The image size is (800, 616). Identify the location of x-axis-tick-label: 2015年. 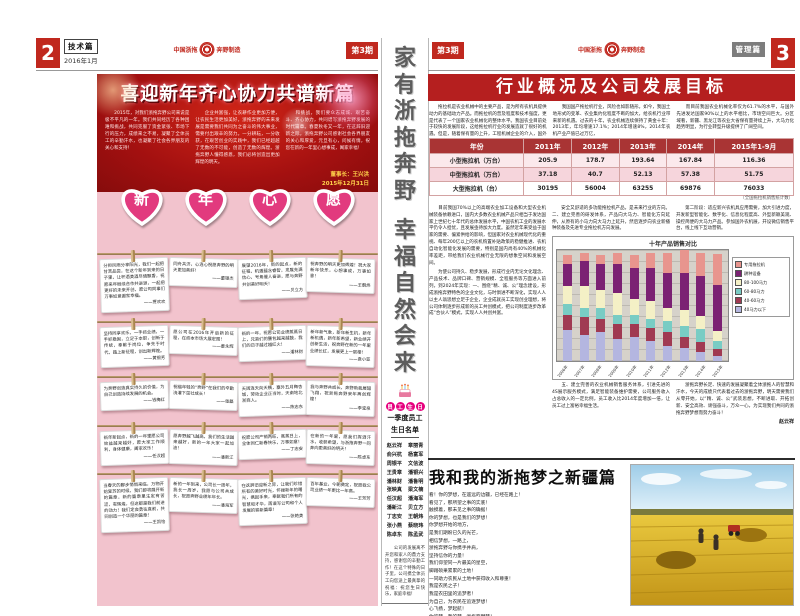
(718, 371).